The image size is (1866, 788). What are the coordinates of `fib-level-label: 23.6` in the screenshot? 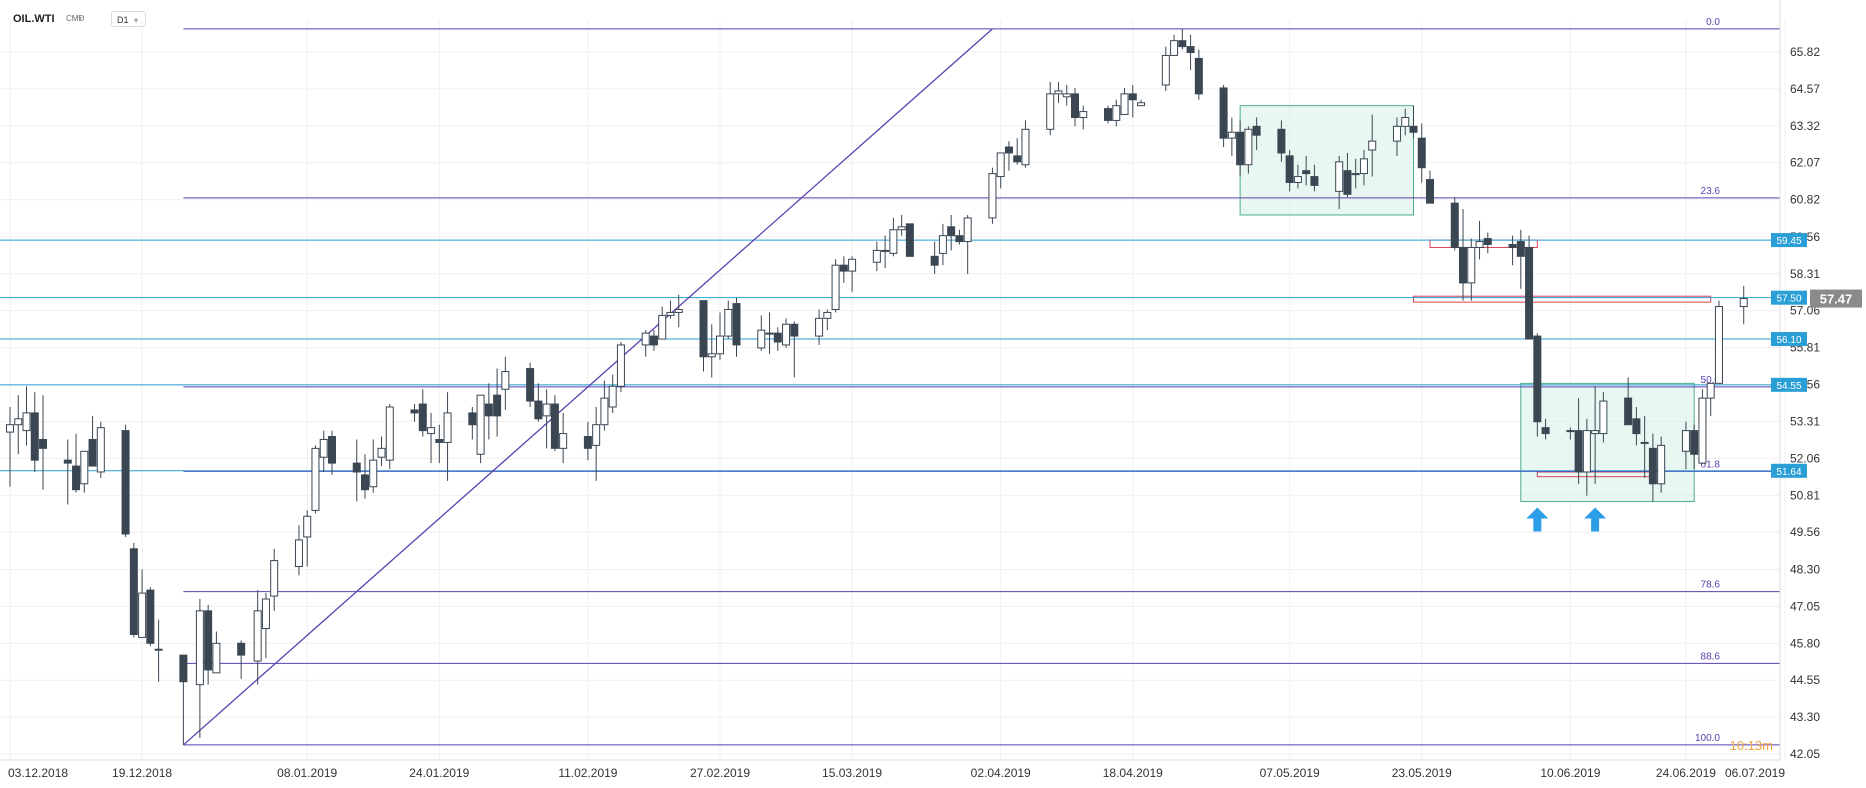 It's located at (1711, 191).